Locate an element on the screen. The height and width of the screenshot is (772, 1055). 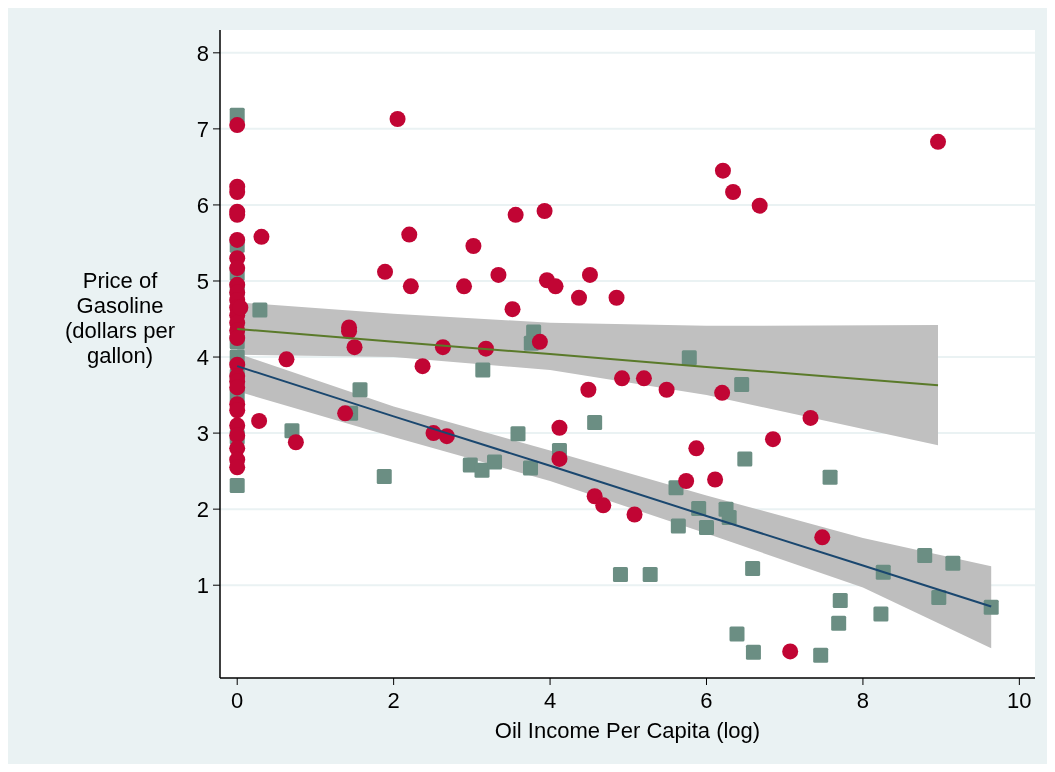
x-tick-label: 2 is located at coordinates (393, 700).